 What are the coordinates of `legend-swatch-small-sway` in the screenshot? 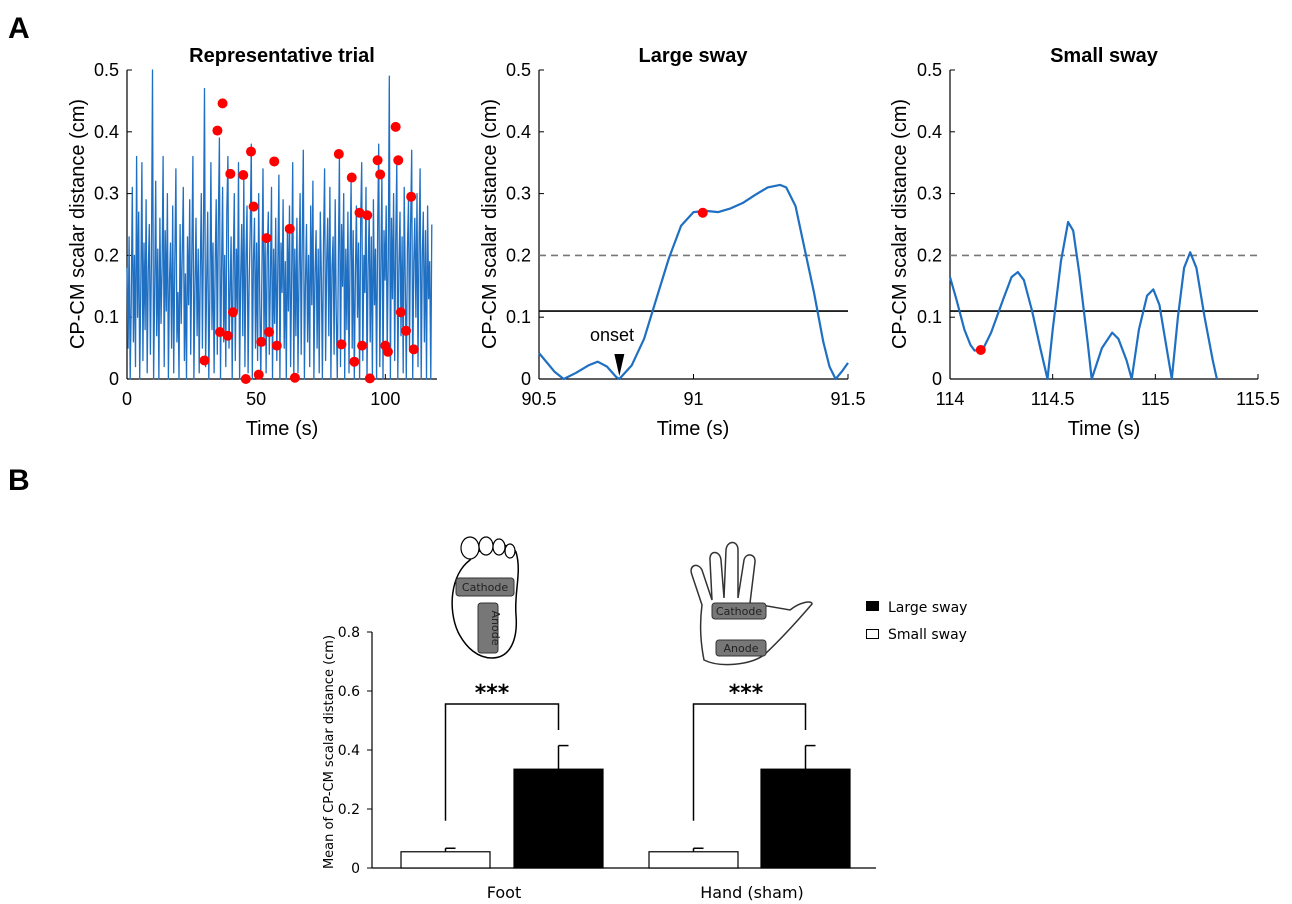 It's located at (872, 634).